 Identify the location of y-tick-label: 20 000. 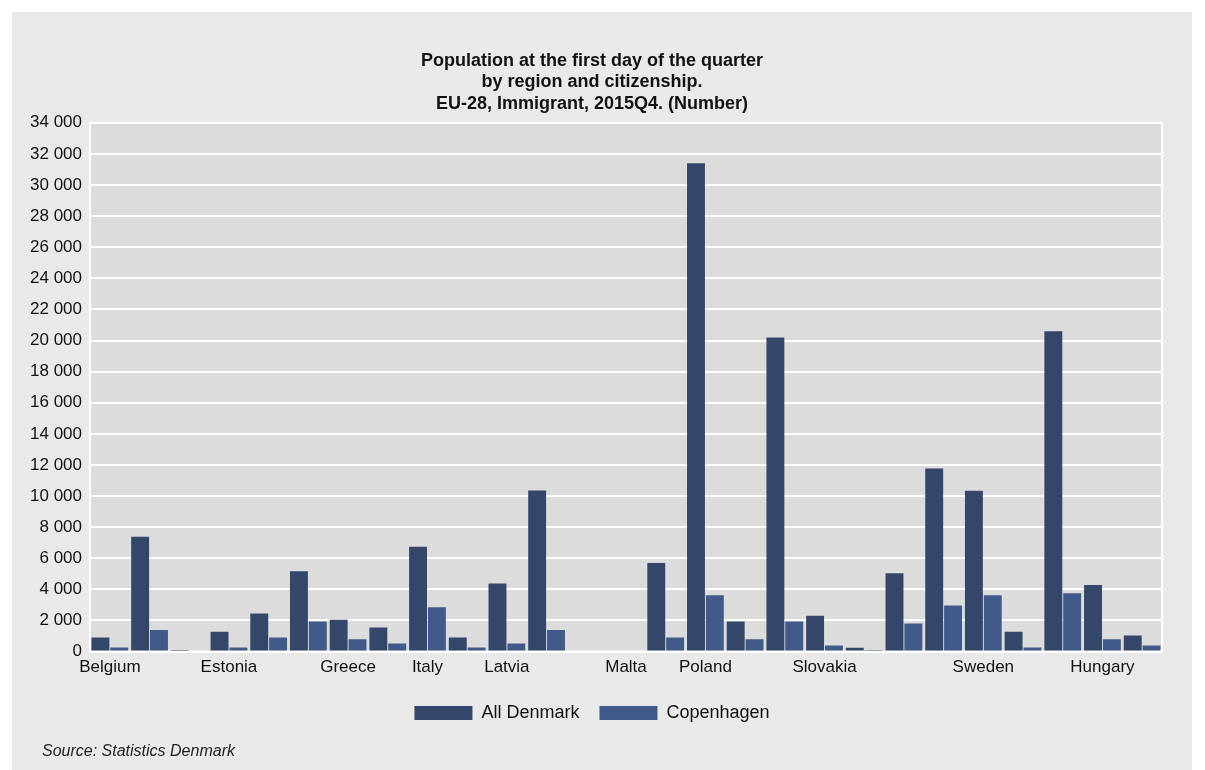
(56, 340).